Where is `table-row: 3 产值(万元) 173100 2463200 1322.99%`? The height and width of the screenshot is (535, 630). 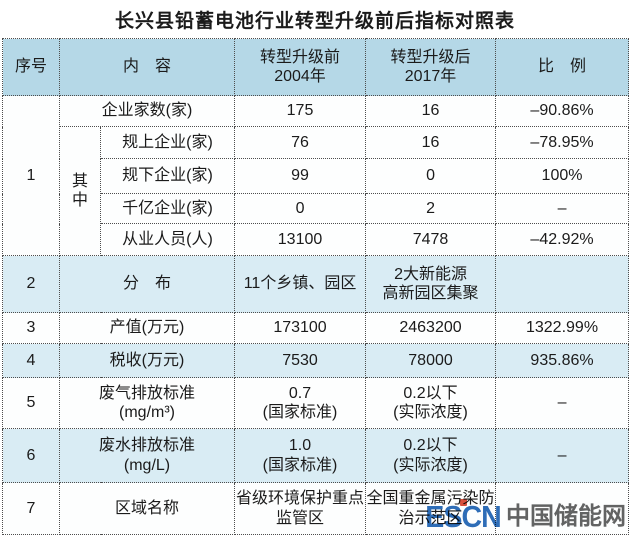
table-row: 3 产值(万元) 173100 2463200 1322.99% is located at coordinates (316, 328).